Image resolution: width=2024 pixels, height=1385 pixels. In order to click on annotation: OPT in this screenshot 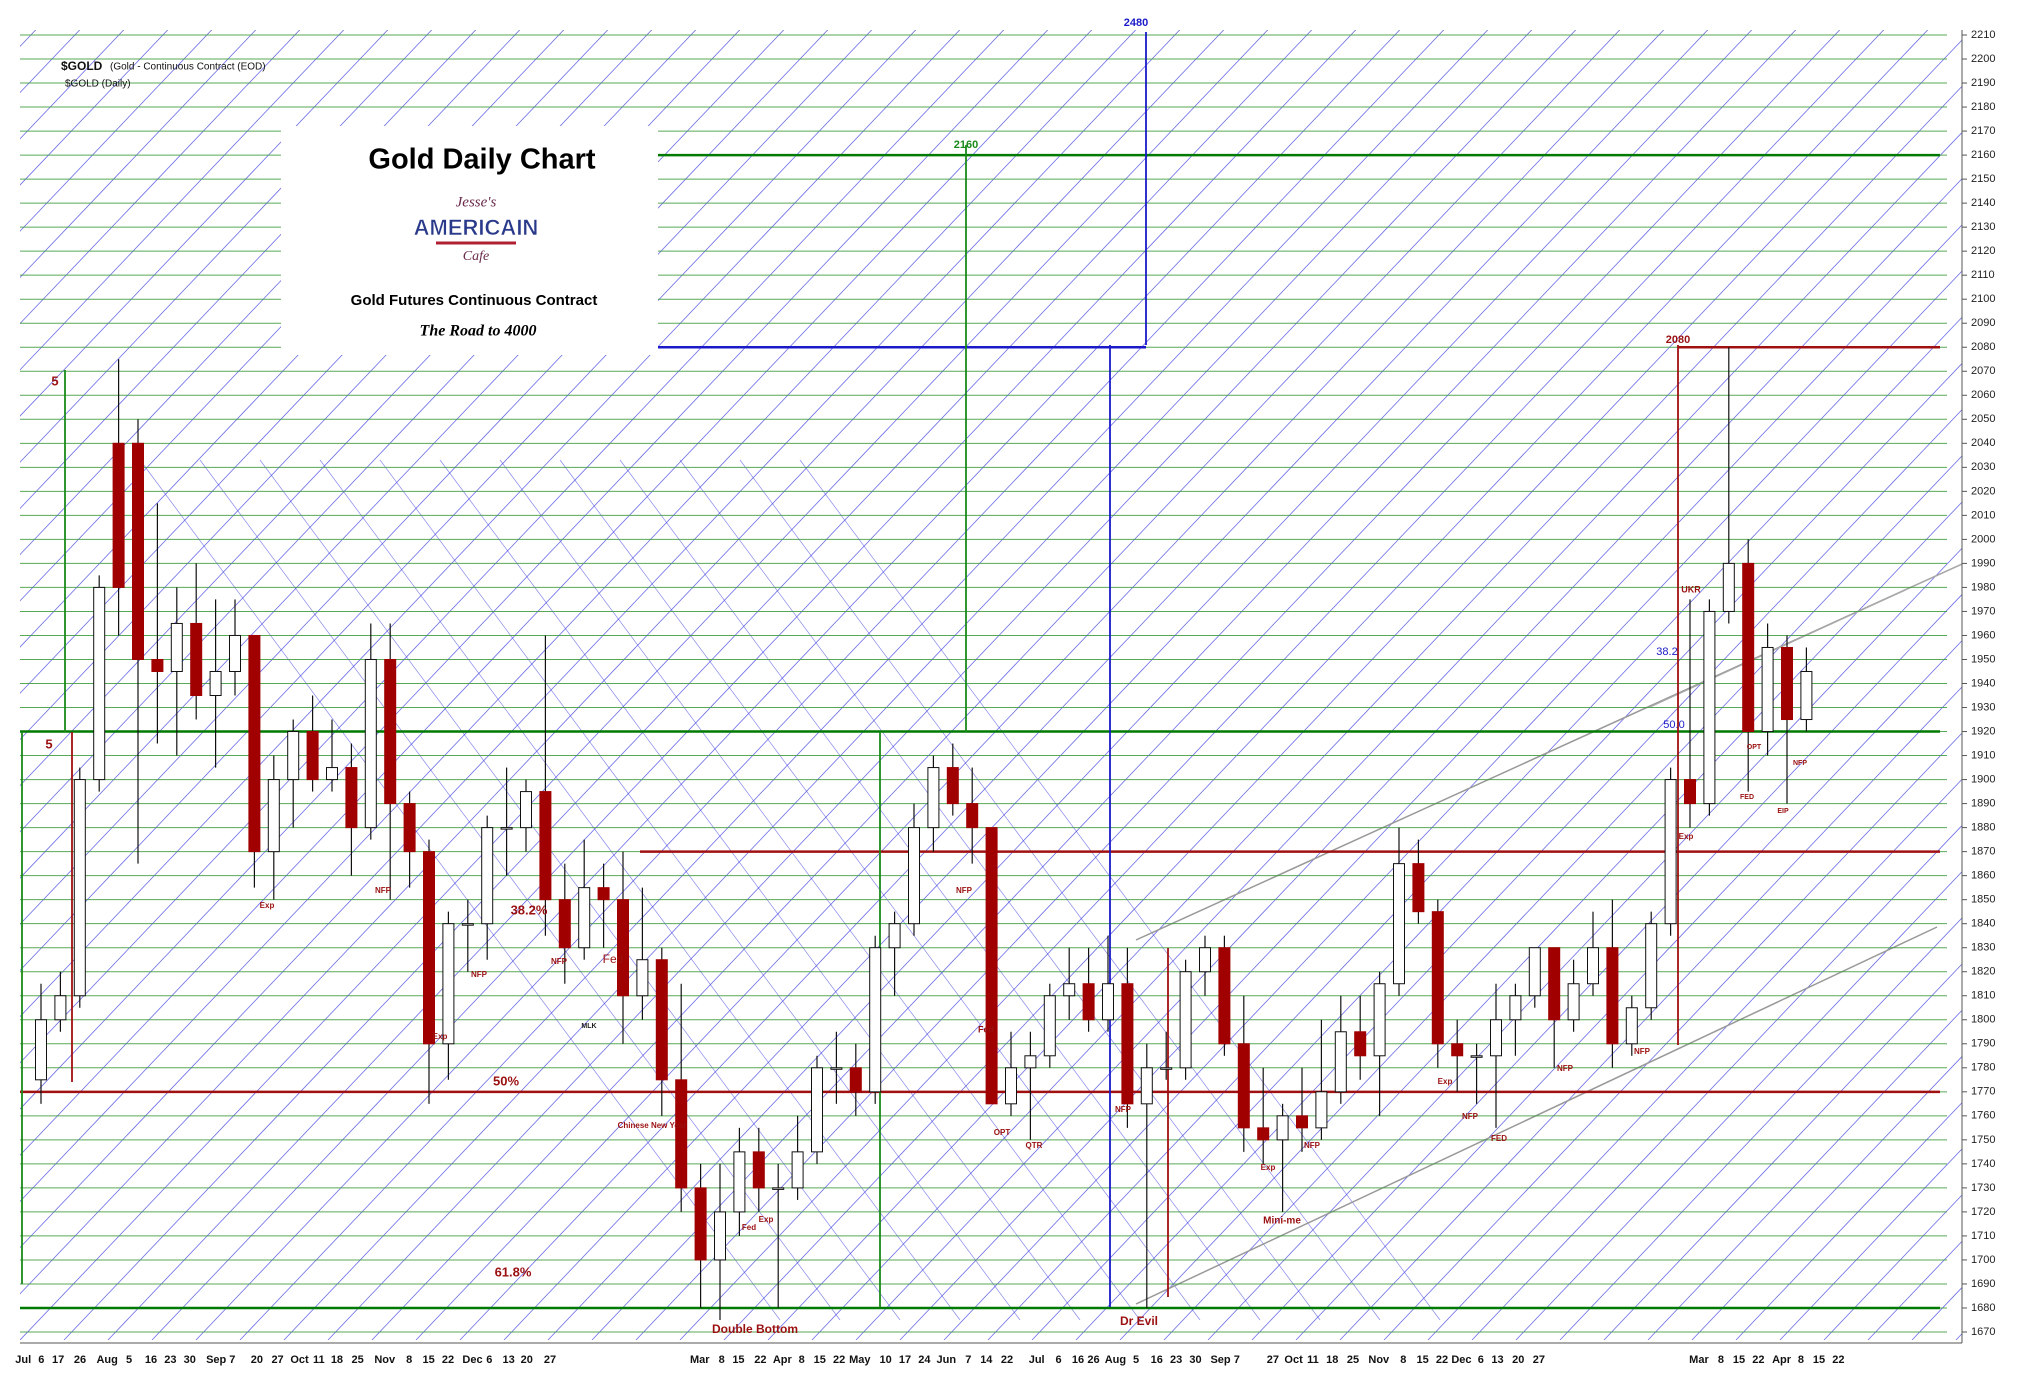, I will do `click(1754, 747)`.